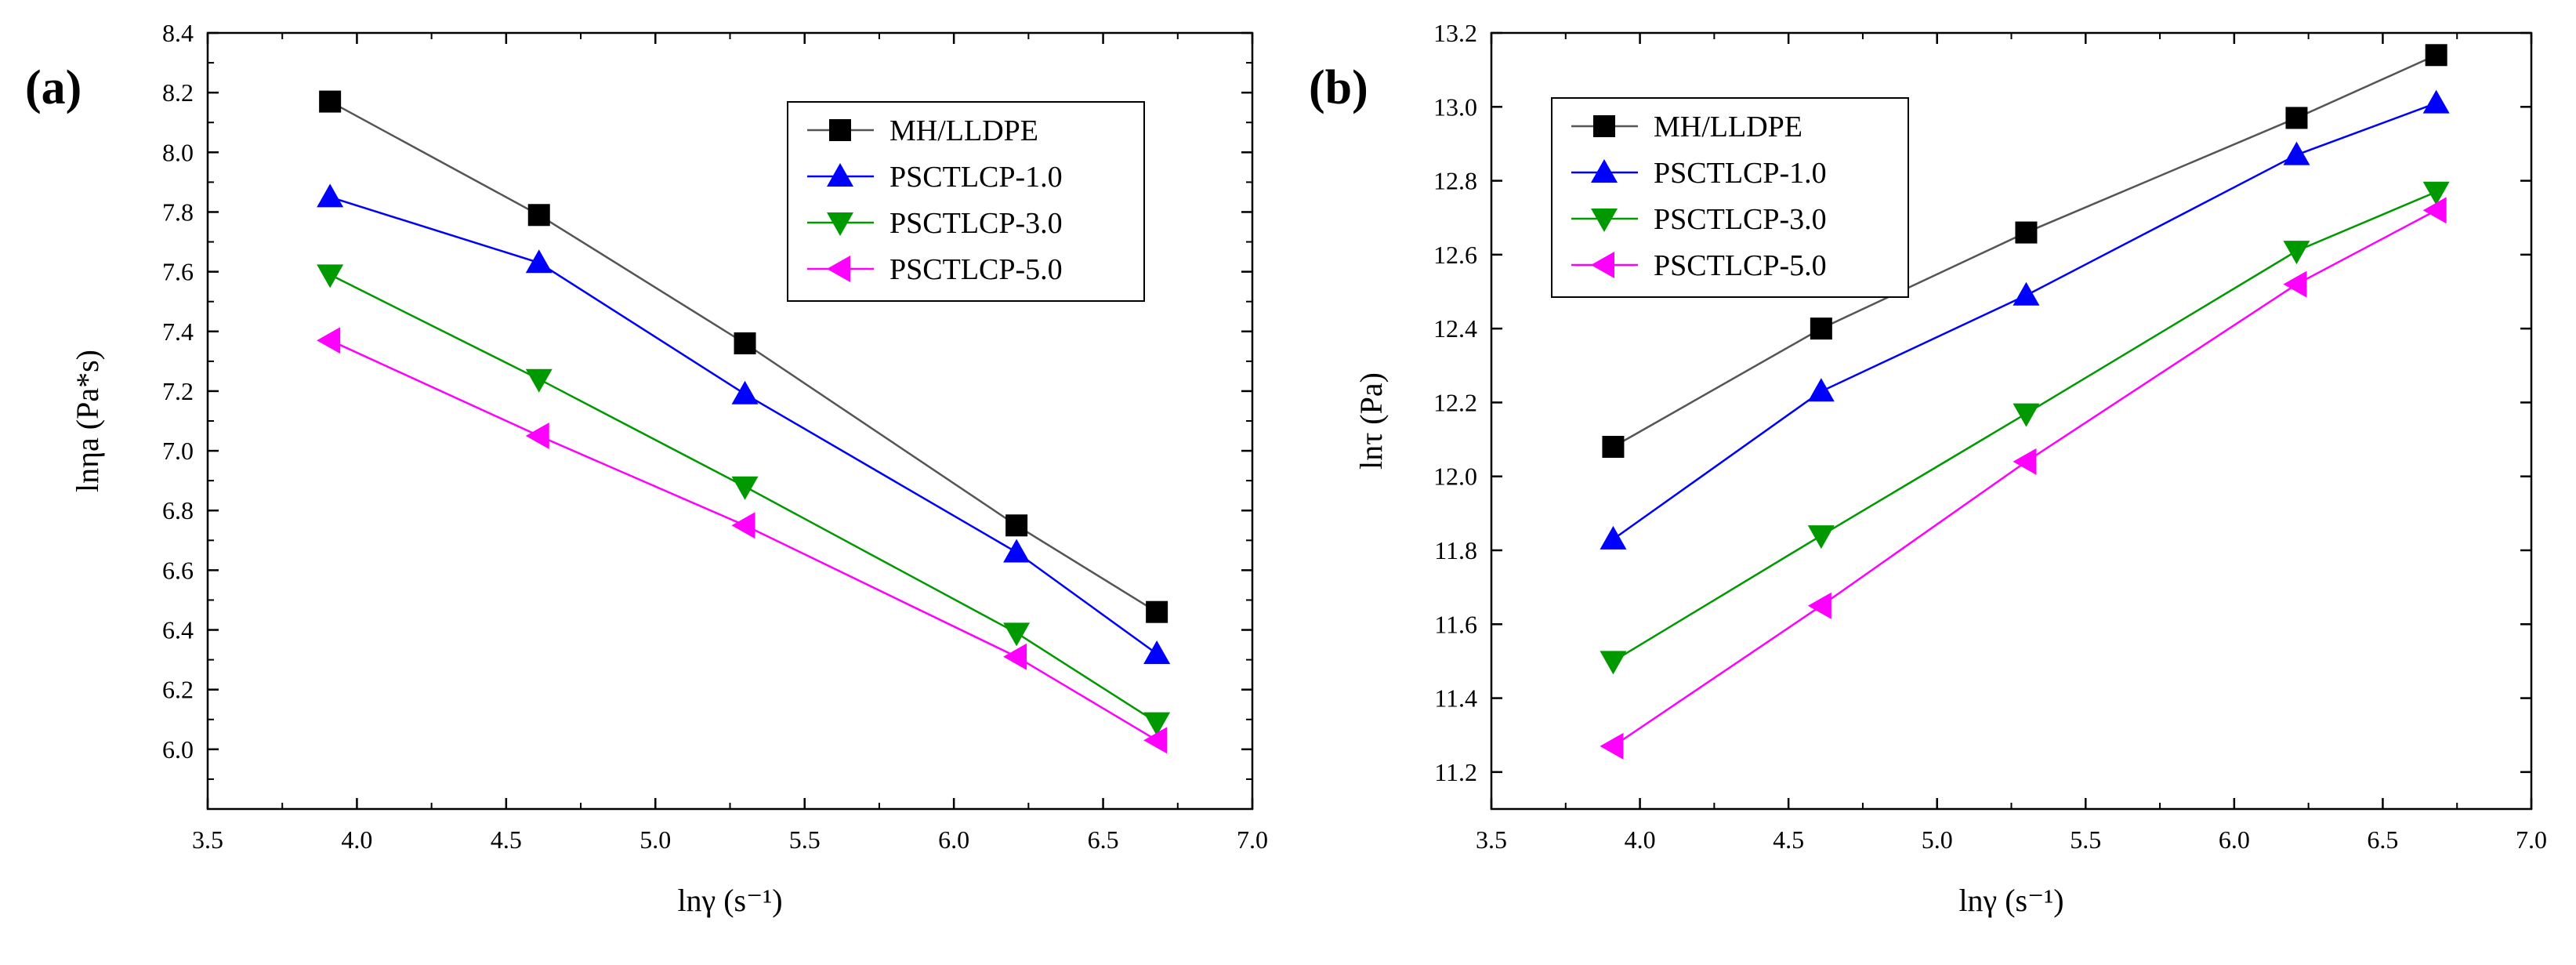 This screenshot has width=2576, height=965. I want to click on y-tick-label: 12.0, so click(1455, 477).